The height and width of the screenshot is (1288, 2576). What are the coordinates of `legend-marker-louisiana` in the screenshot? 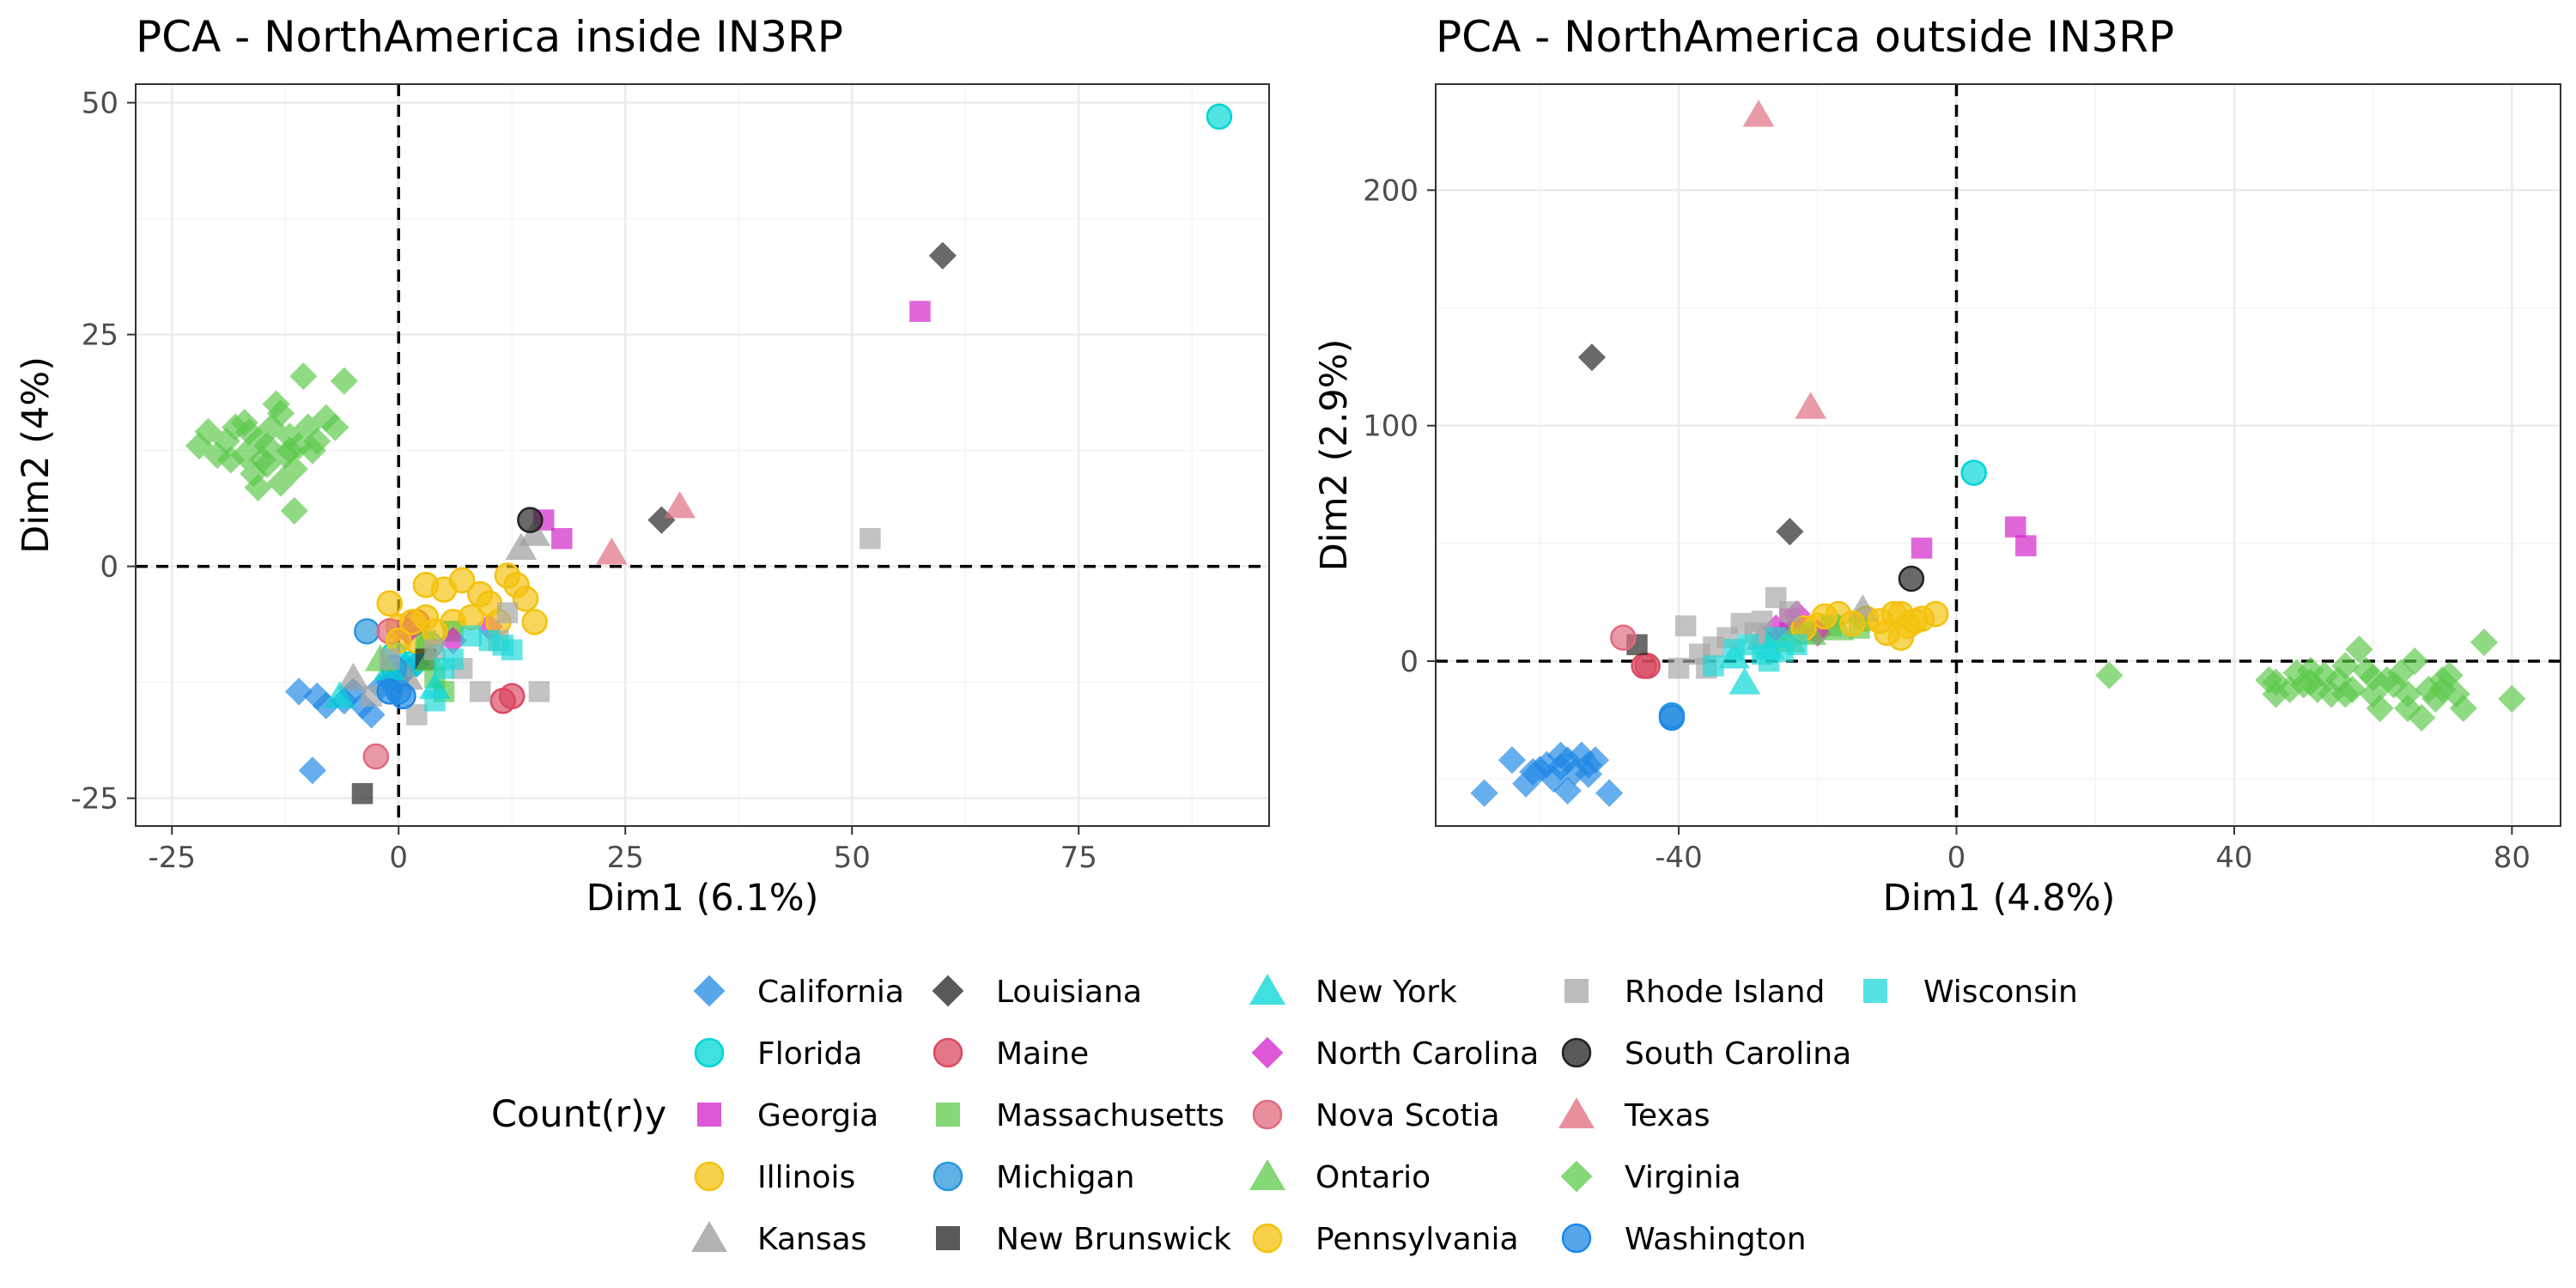 It's located at (948, 991).